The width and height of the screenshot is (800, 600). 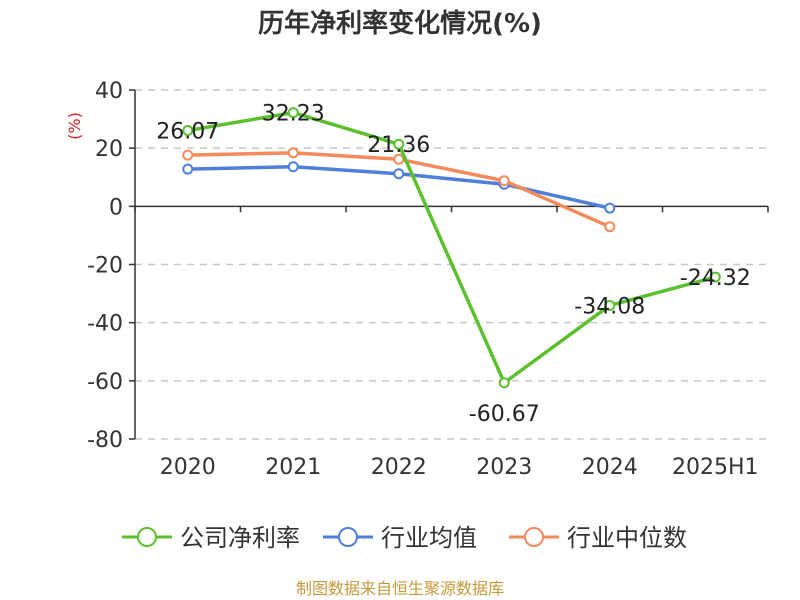 What do you see at coordinates (109, 91) in the screenshot?
I see `y-tick-label: 40` at bounding box center [109, 91].